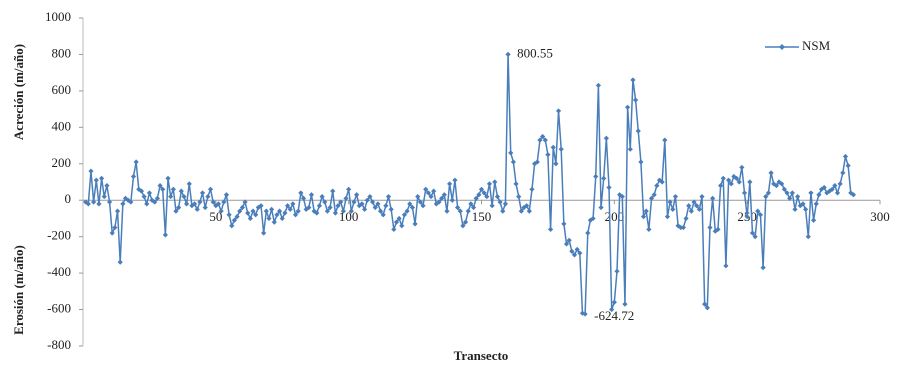 The image size is (902, 372). What do you see at coordinates (59, 235) in the screenshot?
I see `y-tick-label: -200` at bounding box center [59, 235].